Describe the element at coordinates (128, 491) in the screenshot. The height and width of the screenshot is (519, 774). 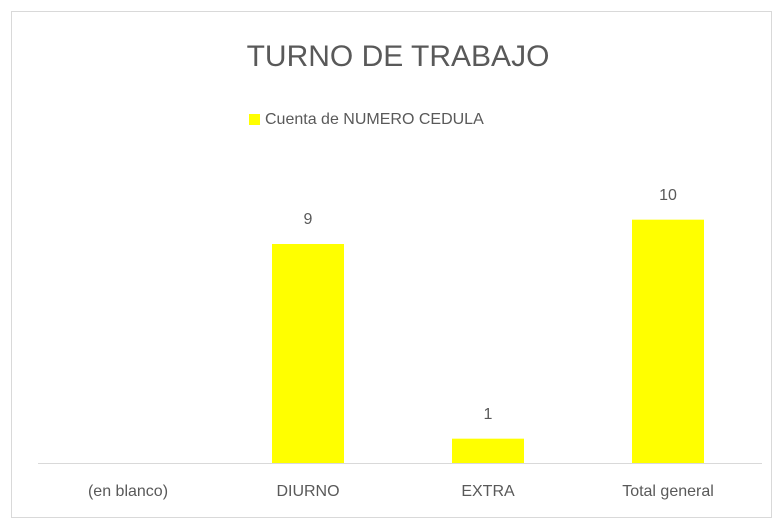
I see `x-tick-label: (en blanco)` at that location.